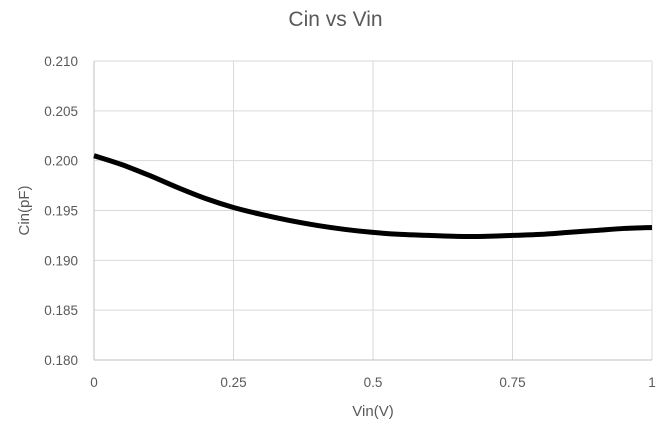 The height and width of the screenshot is (428, 671). What do you see at coordinates (61, 360) in the screenshot?
I see `y-tick-label: 0.180` at bounding box center [61, 360].